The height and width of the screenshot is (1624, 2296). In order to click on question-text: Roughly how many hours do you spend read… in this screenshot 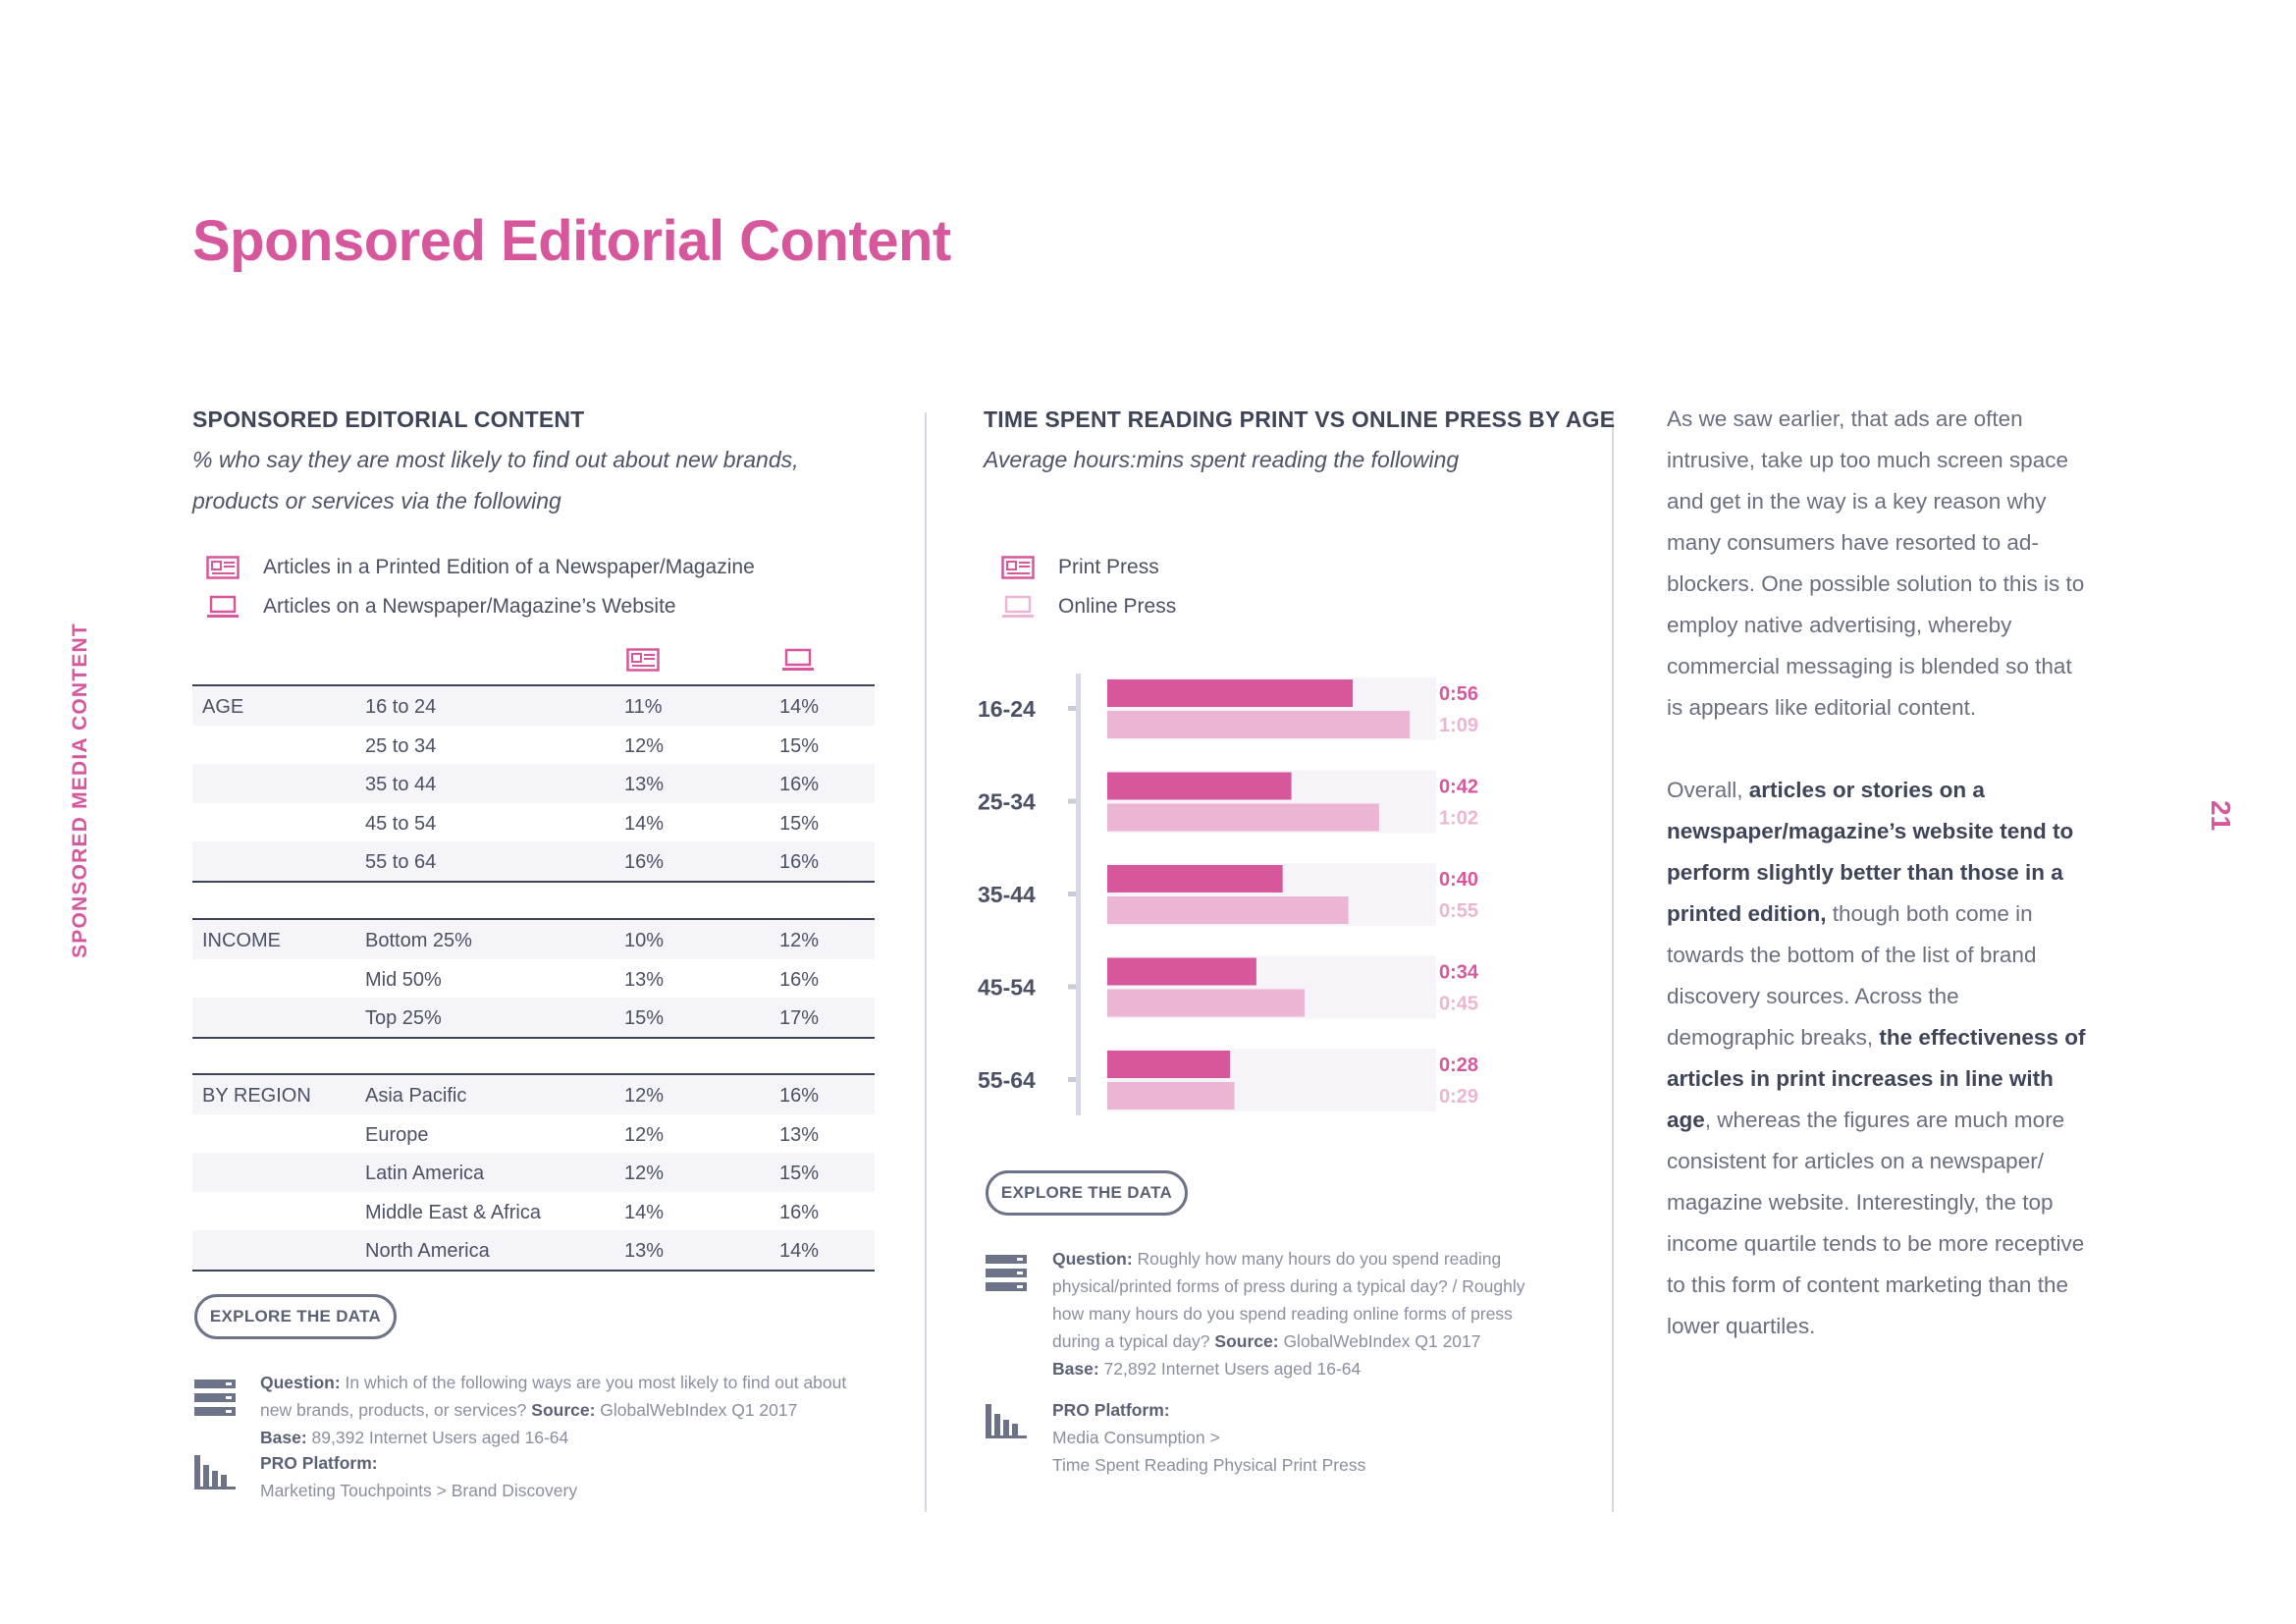, I will do `click(1320, 1259)`.